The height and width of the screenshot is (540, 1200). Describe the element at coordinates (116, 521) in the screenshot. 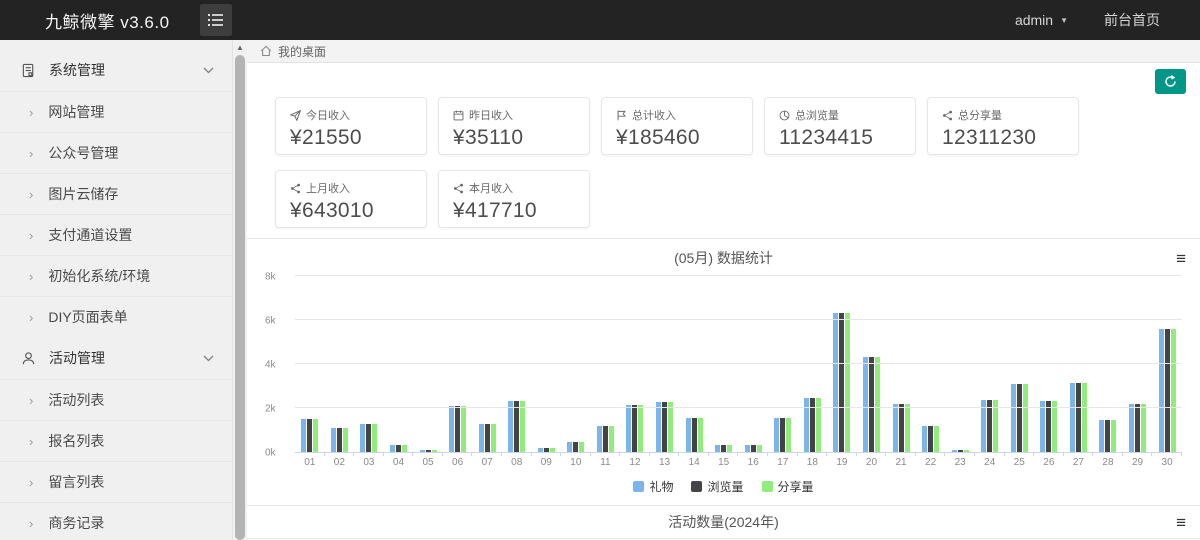

I see `sidebar-item: › 商务记录` at that location.